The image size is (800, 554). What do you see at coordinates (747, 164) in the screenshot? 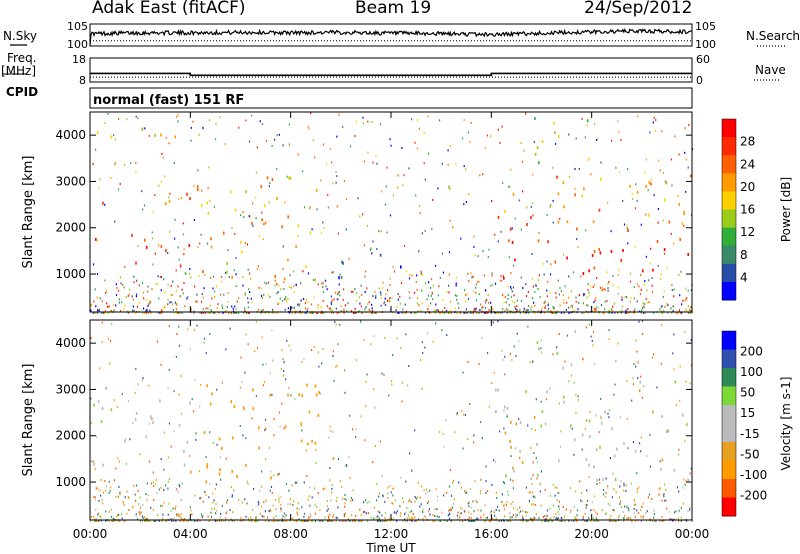
I see `power-colorbar-tick-label: 24` at bounding box center [747, 164].